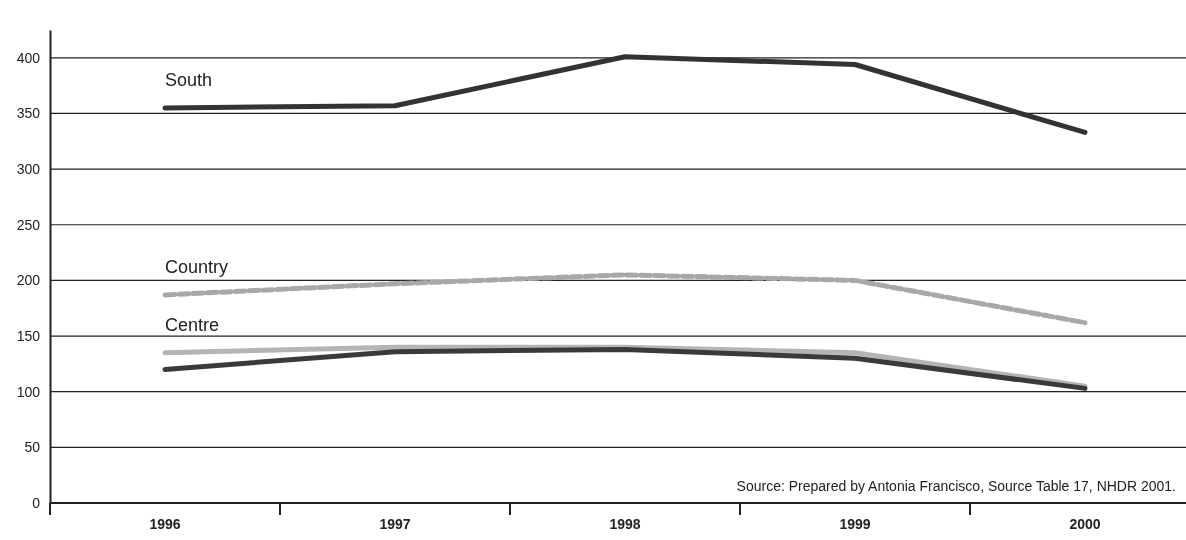 Image resolution: width=1186 pixels, height=540 pixels. Describe the element at coordinates (1085, 523) in the screenshot. I see `x-tick-label: 2000` at that location.